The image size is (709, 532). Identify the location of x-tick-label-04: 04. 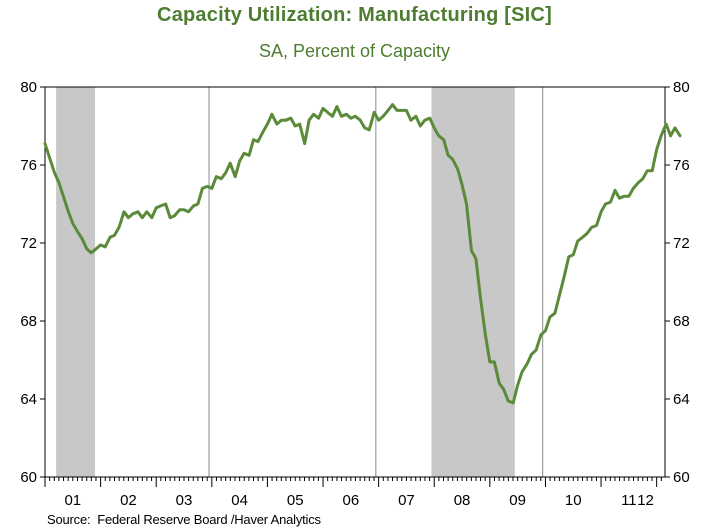
(239, 500).